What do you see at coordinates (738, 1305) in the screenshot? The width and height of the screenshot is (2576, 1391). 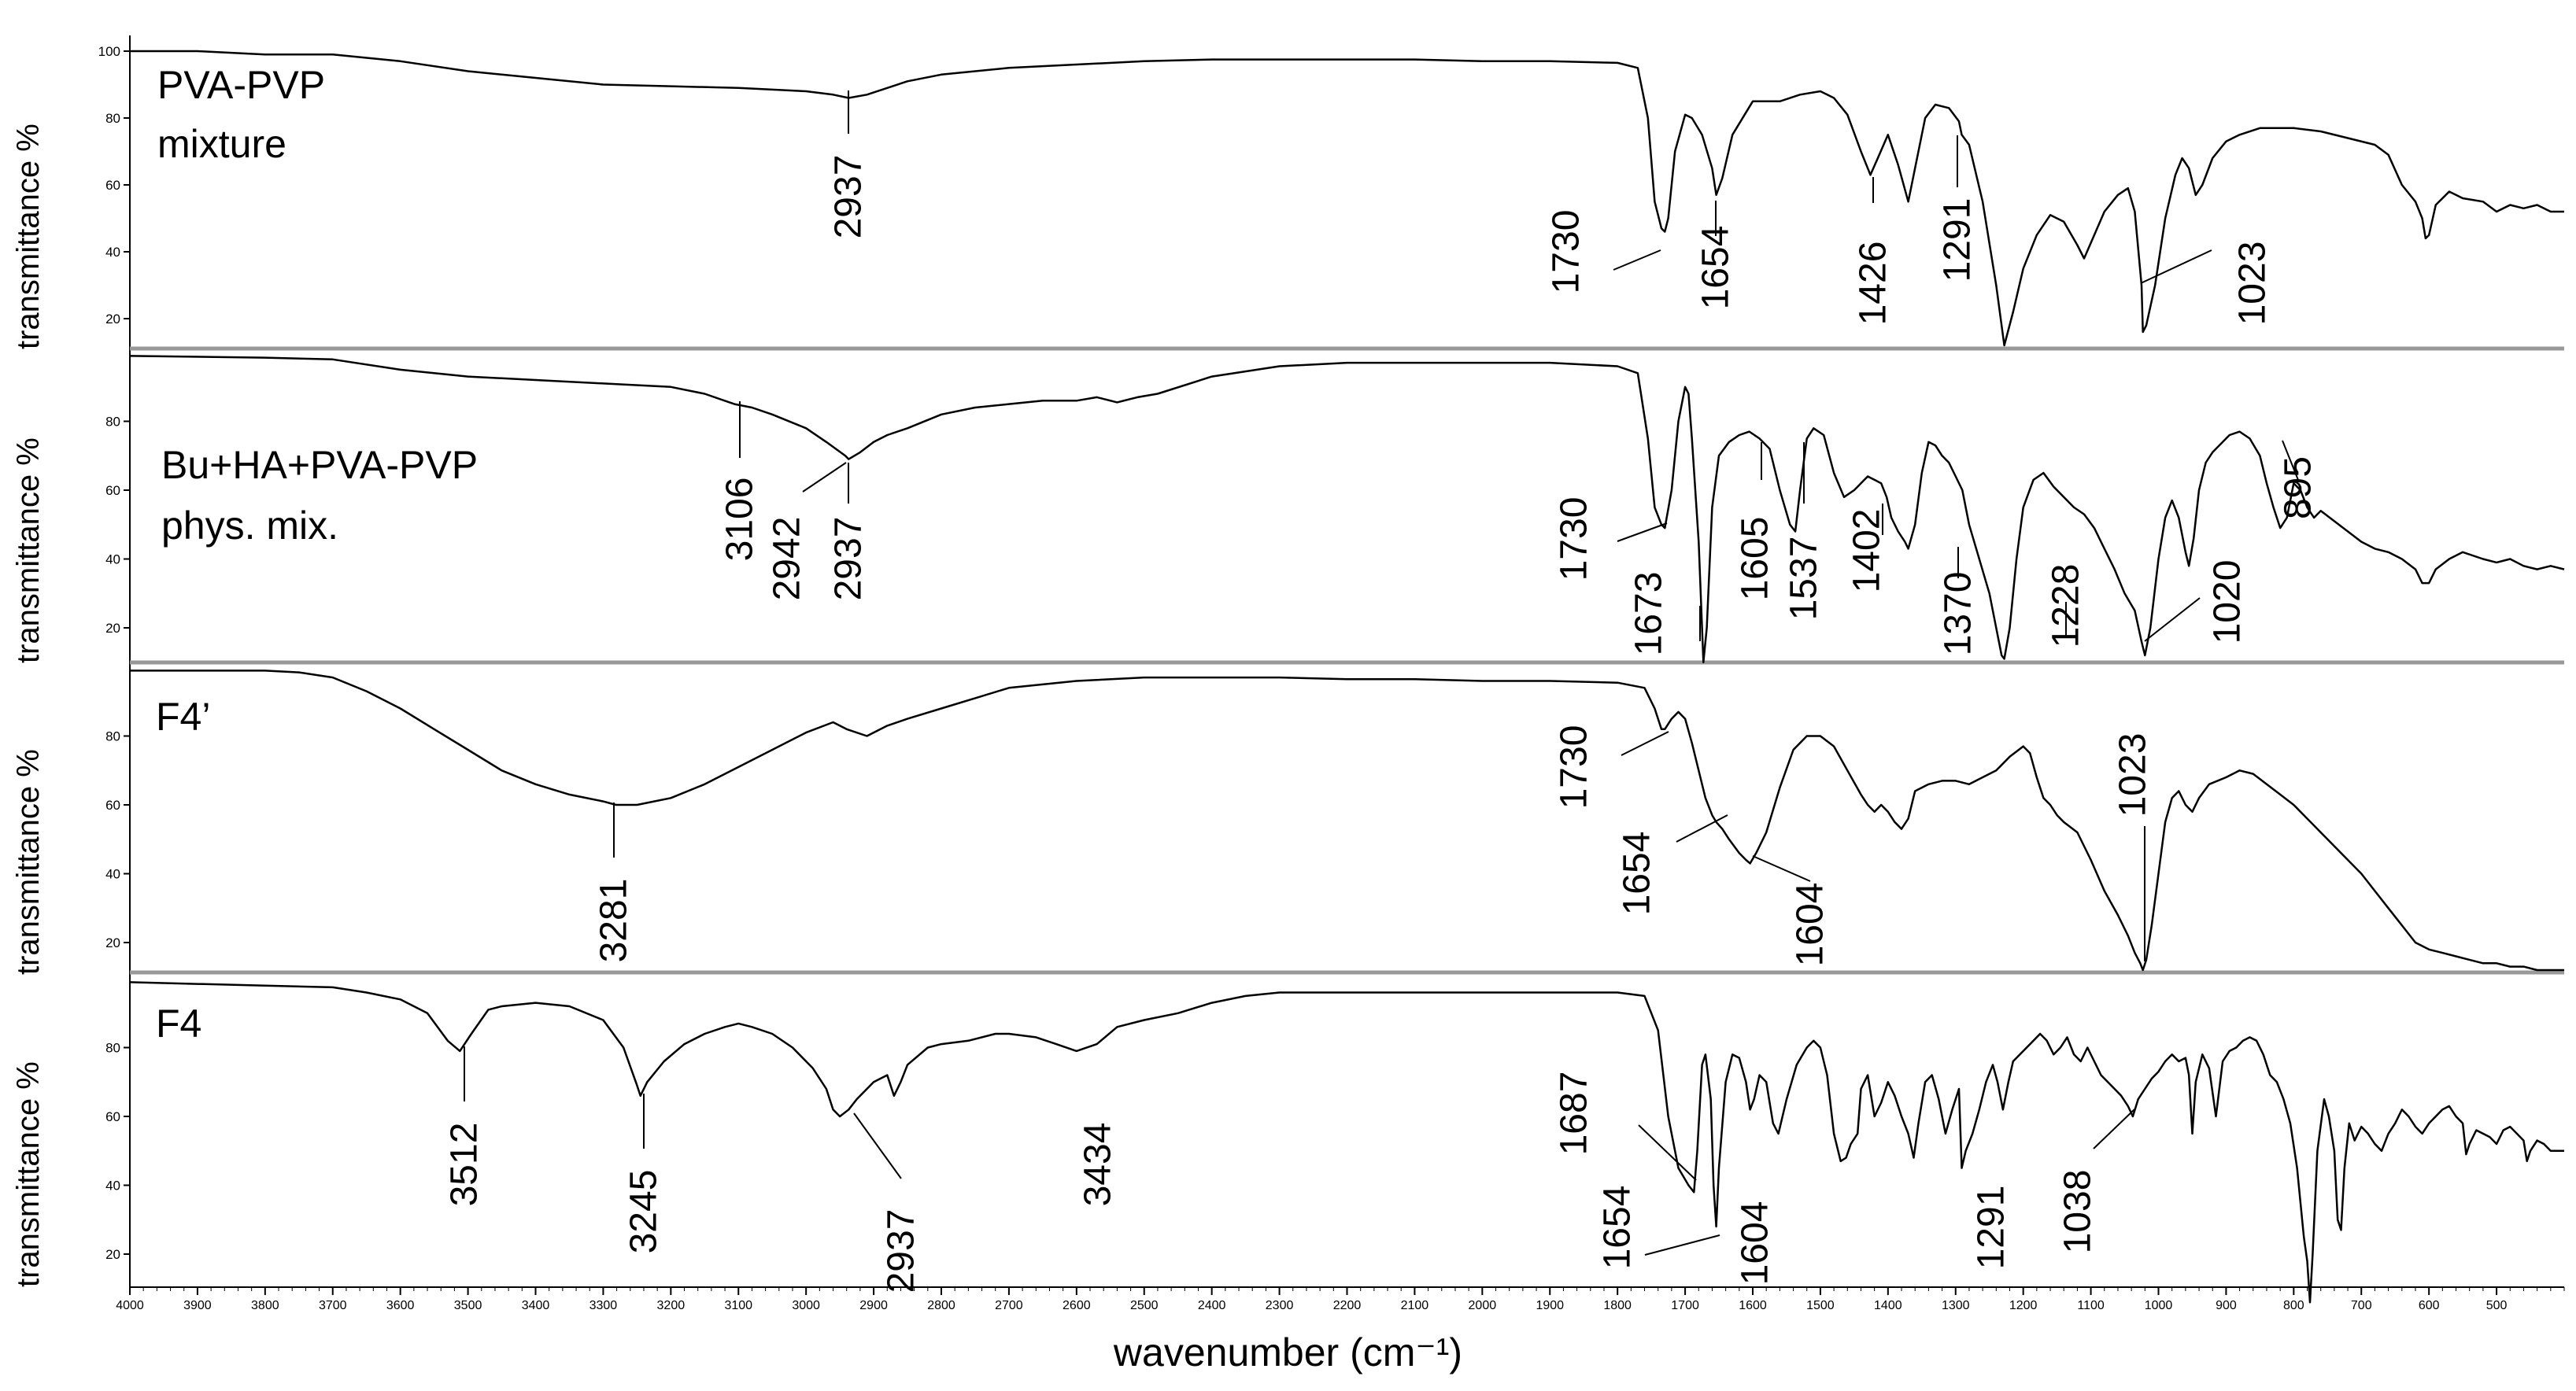 I see `x-tick-label: 3100` at bounding box center [738, 1305].